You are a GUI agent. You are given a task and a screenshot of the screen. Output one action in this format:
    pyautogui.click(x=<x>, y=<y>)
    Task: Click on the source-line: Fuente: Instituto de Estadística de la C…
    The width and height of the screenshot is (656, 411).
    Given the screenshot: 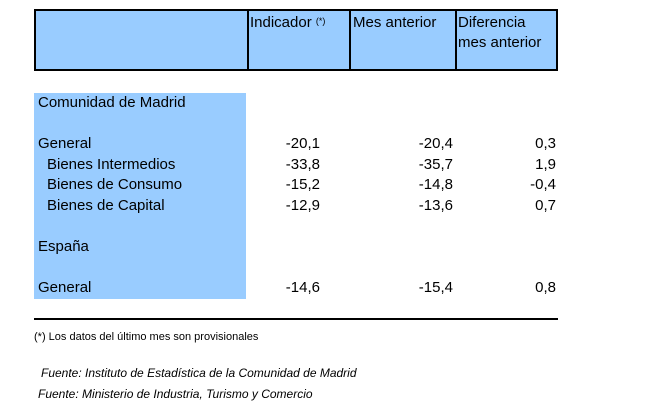 What is the action you would take?
    pyautogui.click(x=199, y=373)
    